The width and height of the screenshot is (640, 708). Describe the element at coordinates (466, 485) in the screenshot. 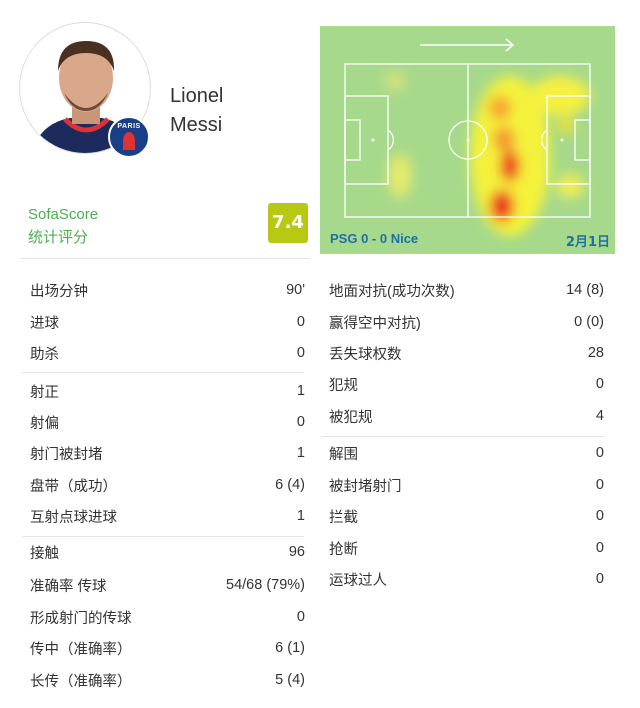

I see `stat-row: 被封堵射门 0` at that location.